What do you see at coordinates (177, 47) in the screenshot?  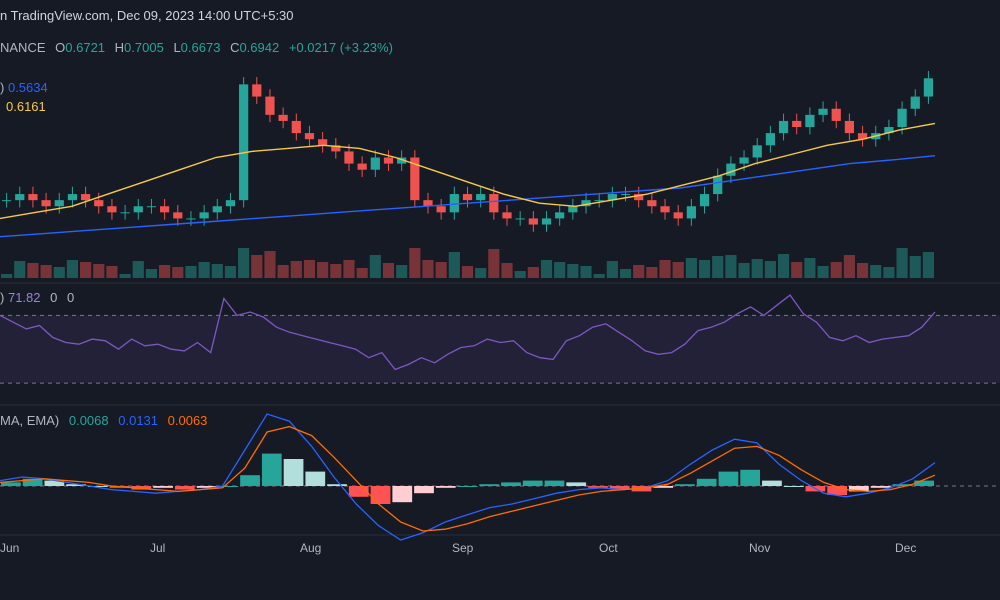 I see `low-label: L` at bounding box center [177, 47].